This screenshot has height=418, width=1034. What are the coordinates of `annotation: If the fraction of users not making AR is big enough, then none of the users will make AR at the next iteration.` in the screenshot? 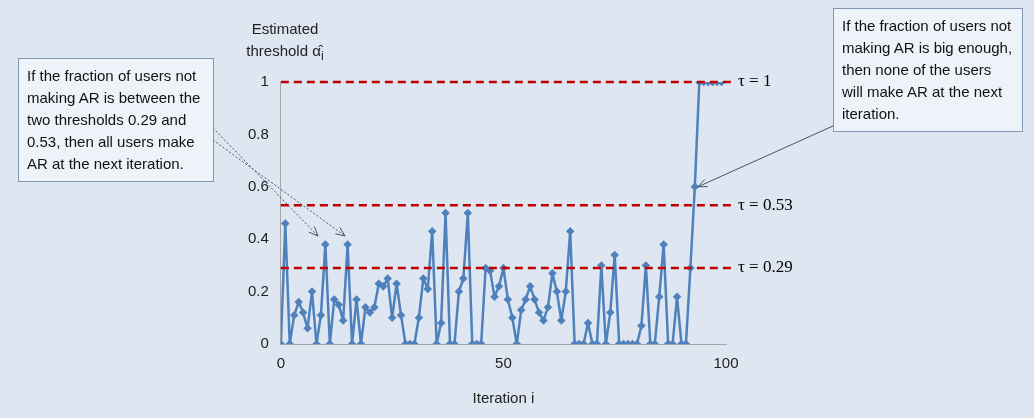 It's located at (928, 70).